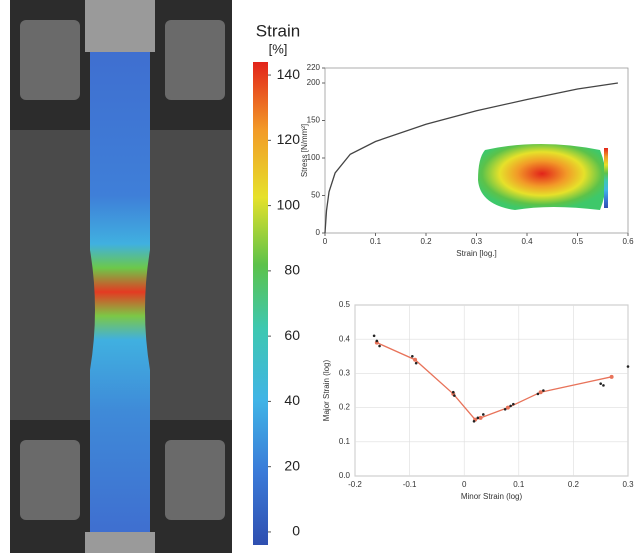  What do you see at coordinates (410, 484) in the screenshot?
I see `x-tick-label: -0.1` at bounding box center [410, 484].